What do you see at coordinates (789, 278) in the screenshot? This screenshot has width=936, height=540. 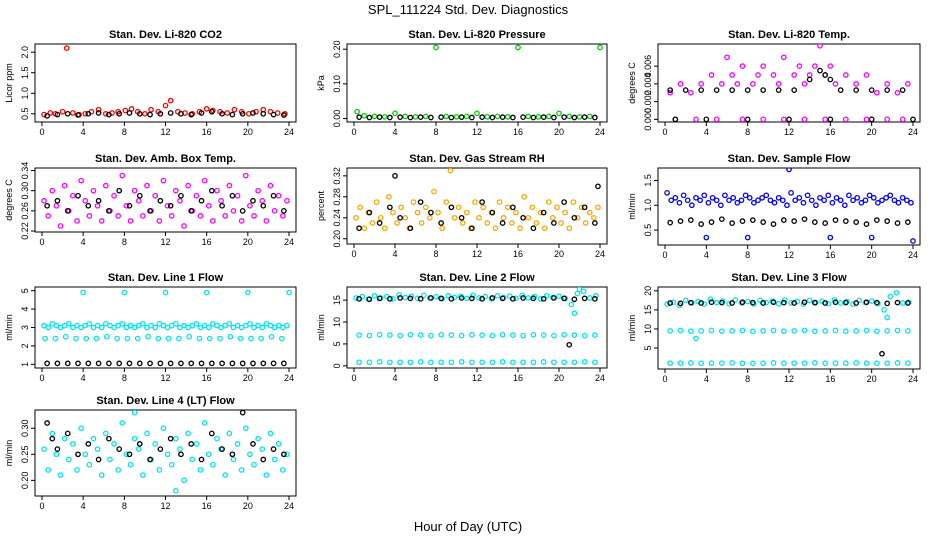 I see `panel-title: Stan. Dev. Line 3 Flow` at bounding box center [789, 278].